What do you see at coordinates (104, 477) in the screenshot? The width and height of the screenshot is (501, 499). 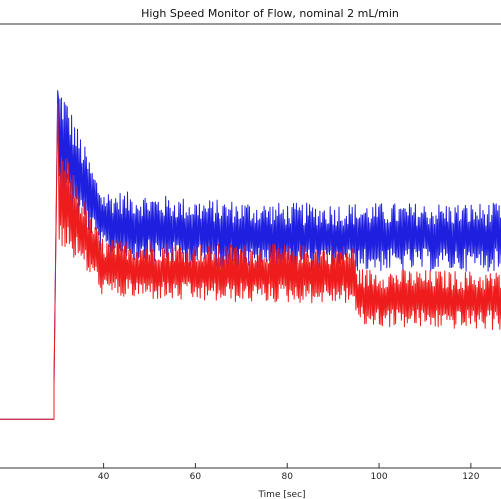 I see `x-tick-label: 40` at bounding box center [104, 477].